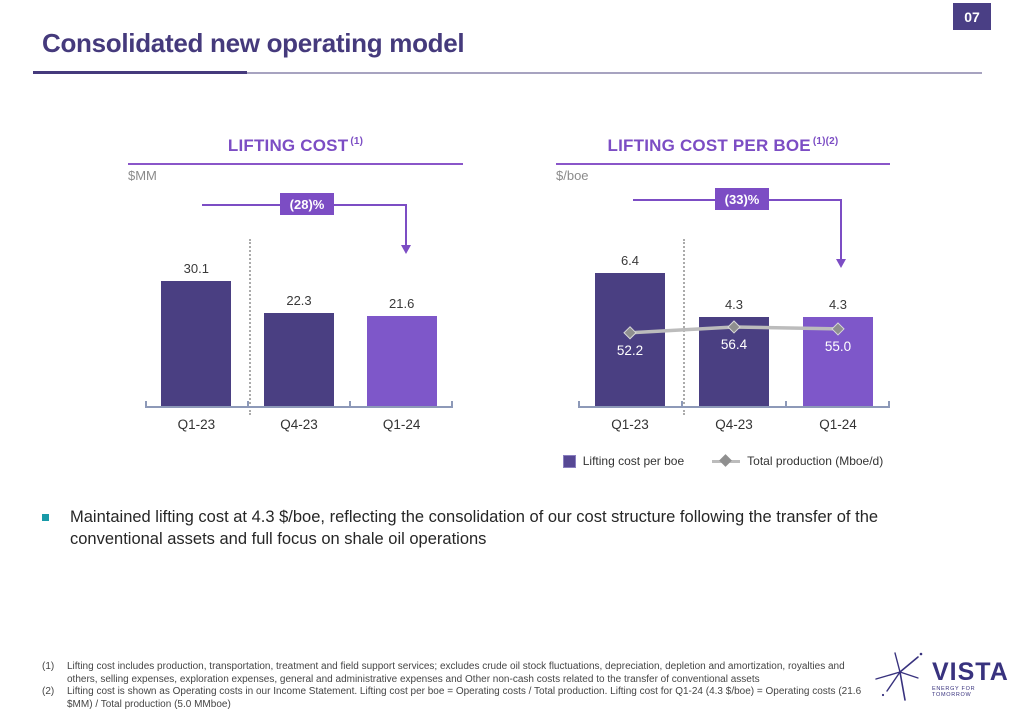  What do you see at coordinates (972, 16) in the screenshot?
I see `page-number-badge: 07` at bounding box center [972, 16].